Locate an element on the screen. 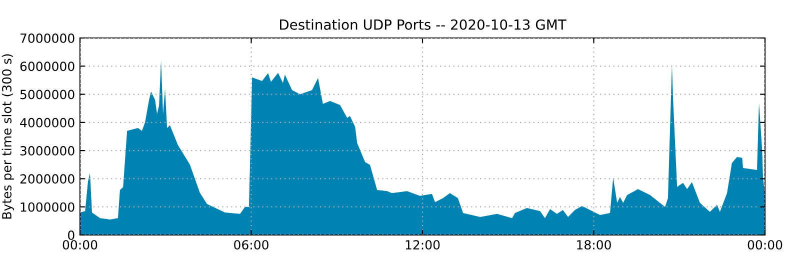 Image resolution: width=786 pixels, height=260 pixels. y-tick-label: 5000000 is located at coordinates (47, 95).